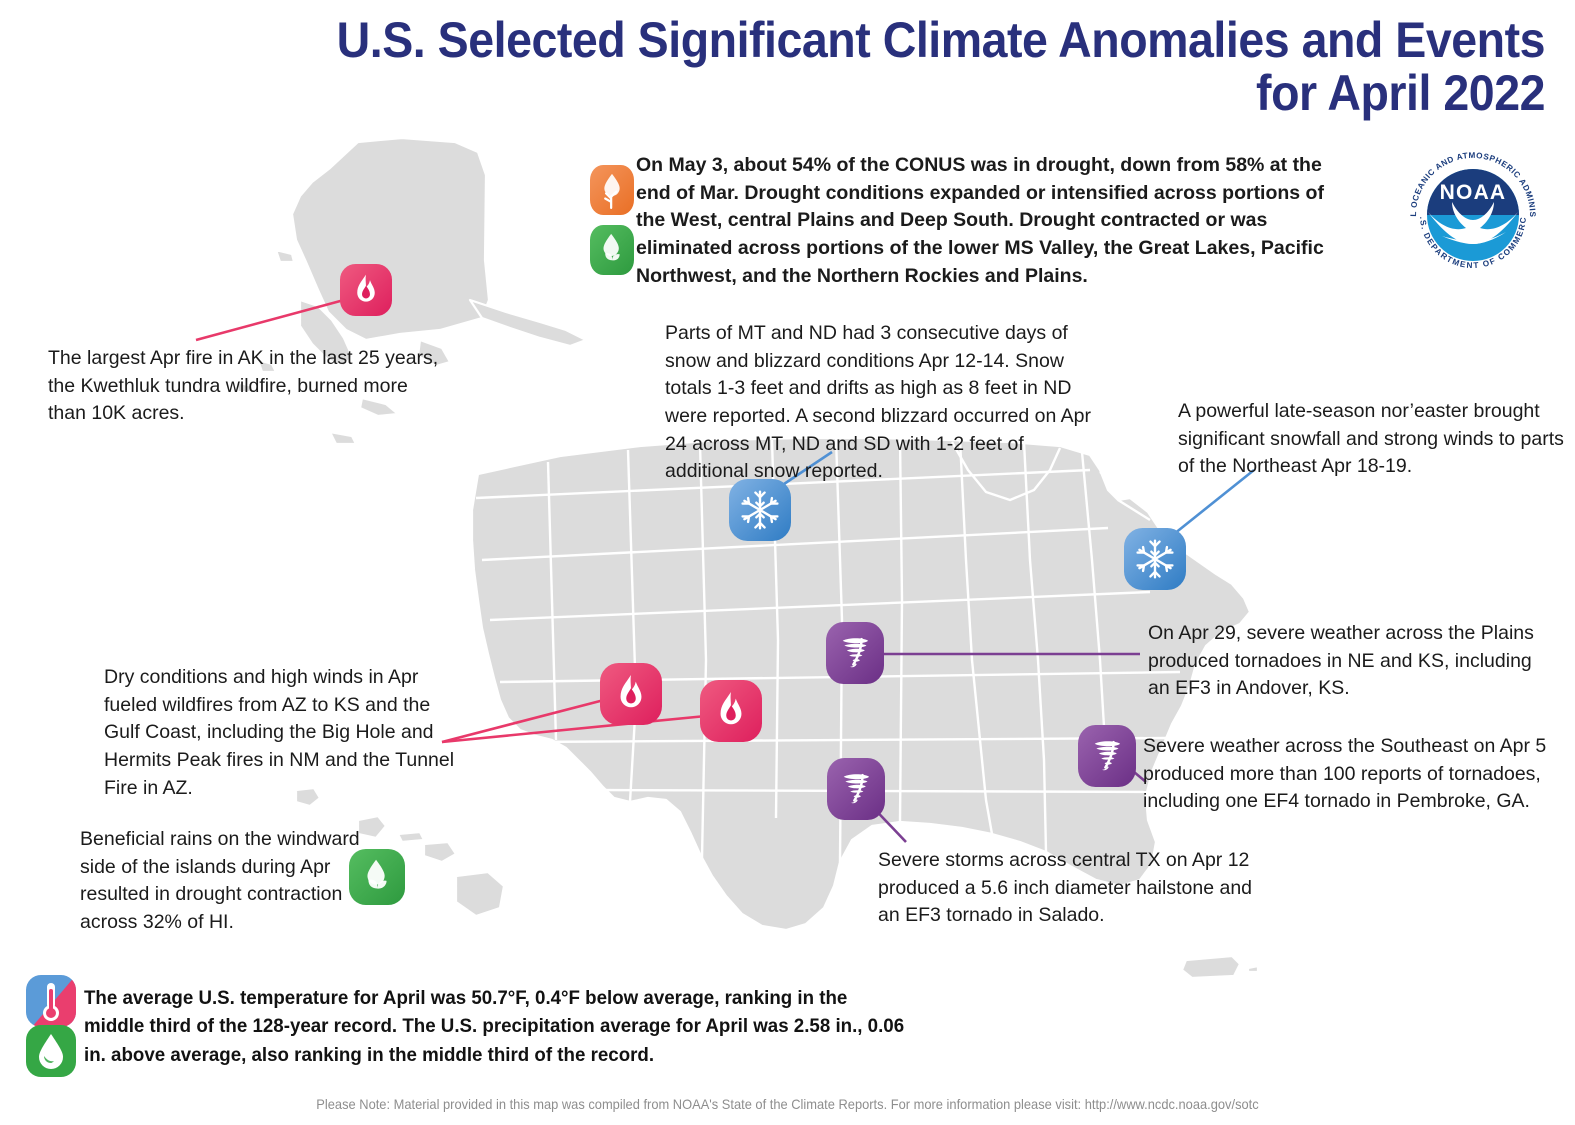  I want to click on state-hawaii-oahu, so click(372, 827).